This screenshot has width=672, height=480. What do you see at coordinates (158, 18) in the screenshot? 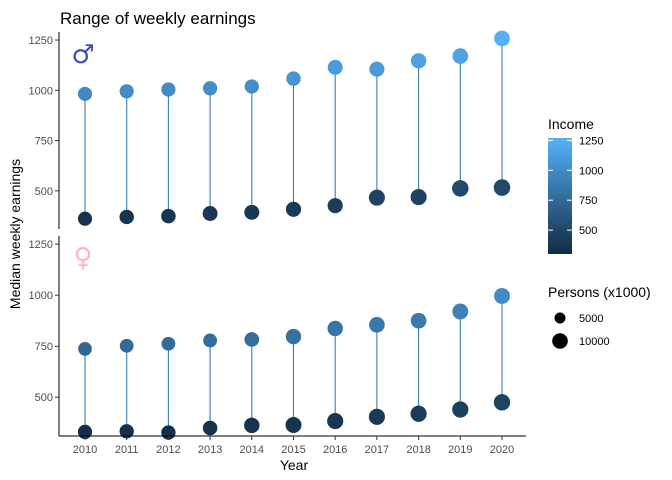
I see `chart-title: Range of weekly earnings` at bounding box center [158, 18].